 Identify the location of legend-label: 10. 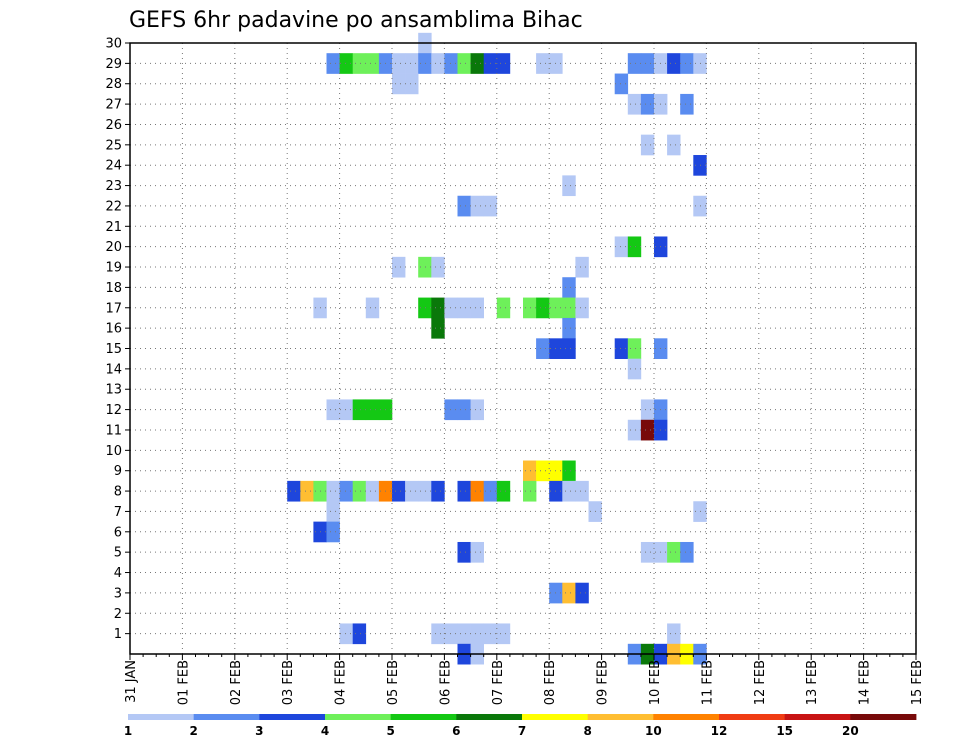
(653, 731).